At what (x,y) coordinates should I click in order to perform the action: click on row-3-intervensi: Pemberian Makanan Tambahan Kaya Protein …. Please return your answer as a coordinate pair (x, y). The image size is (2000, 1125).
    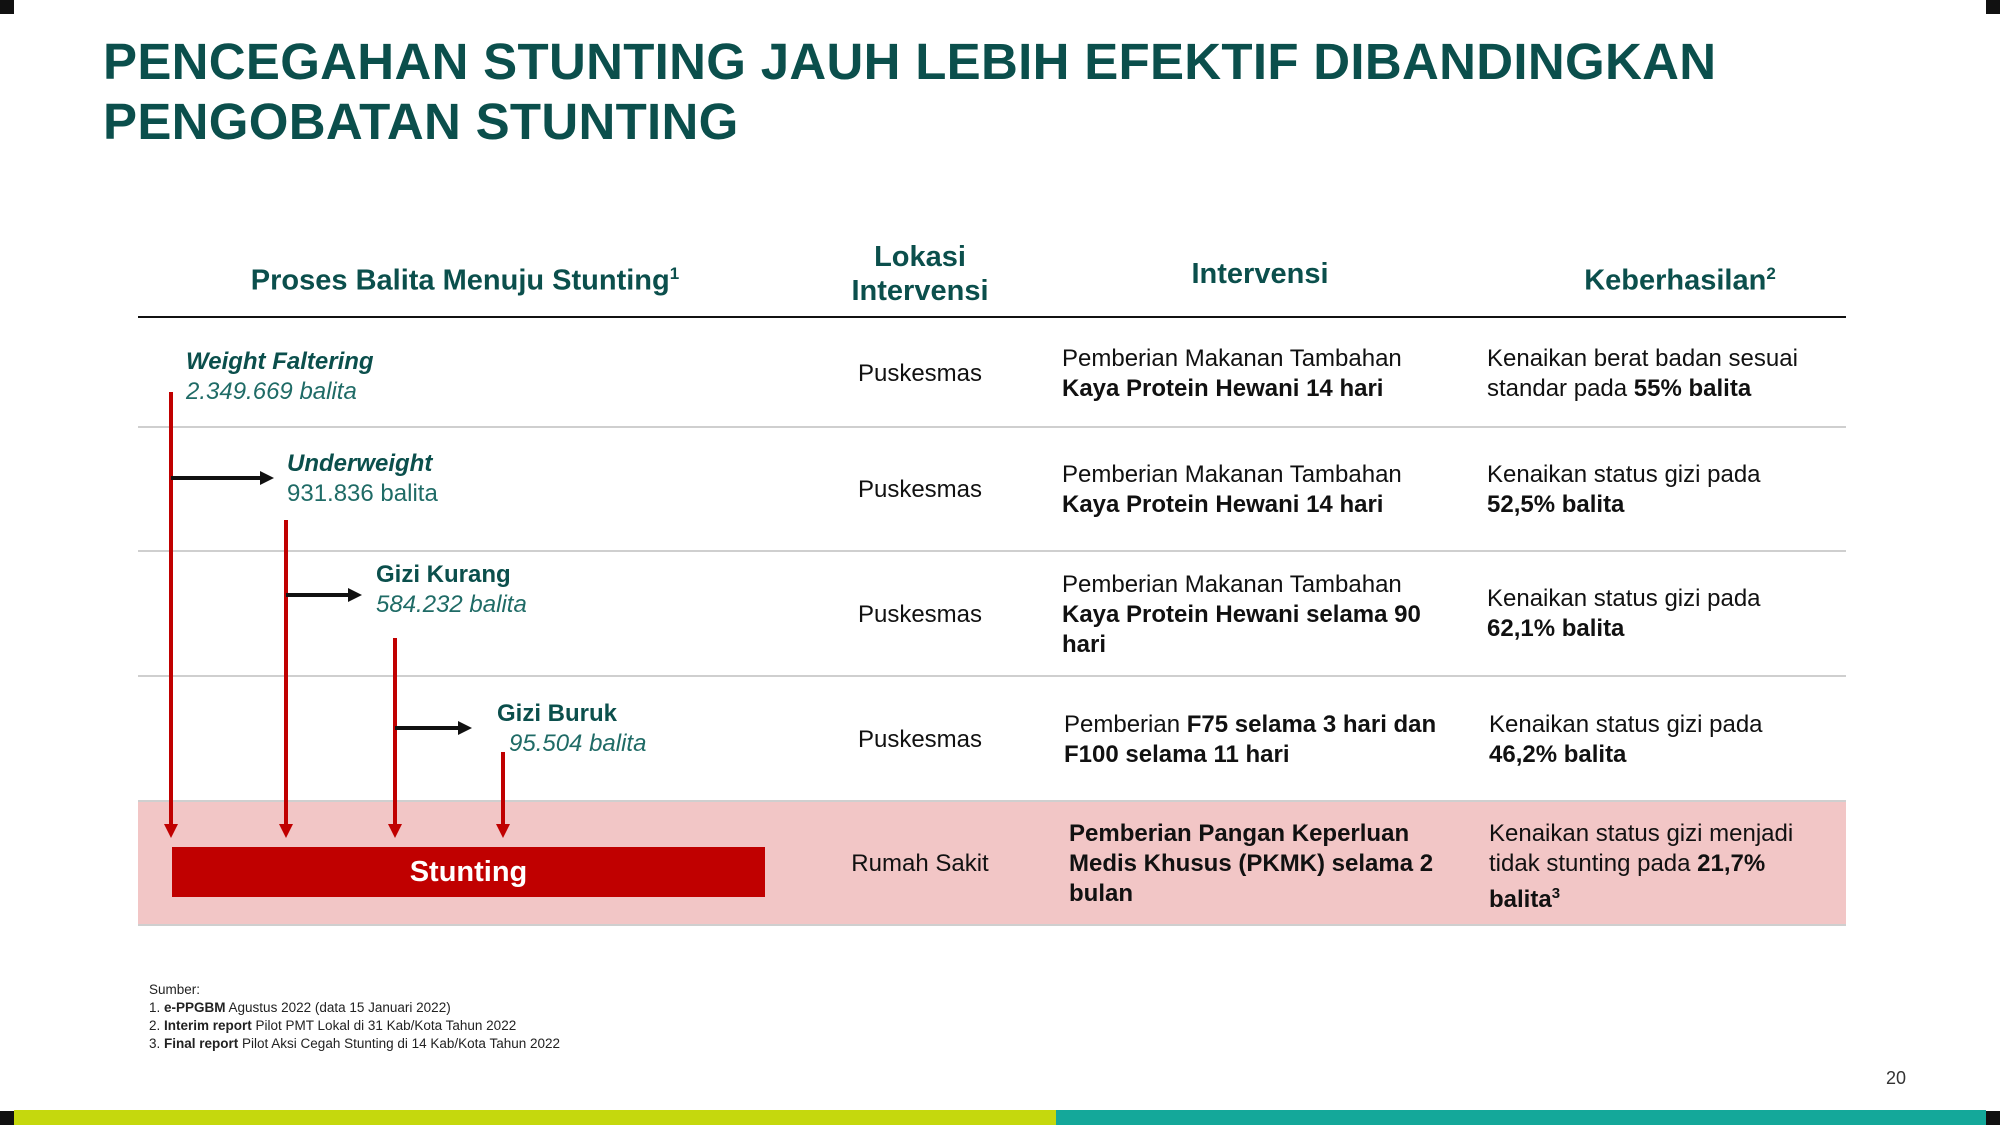
    Looking at the image, I should click on (1241, 615).